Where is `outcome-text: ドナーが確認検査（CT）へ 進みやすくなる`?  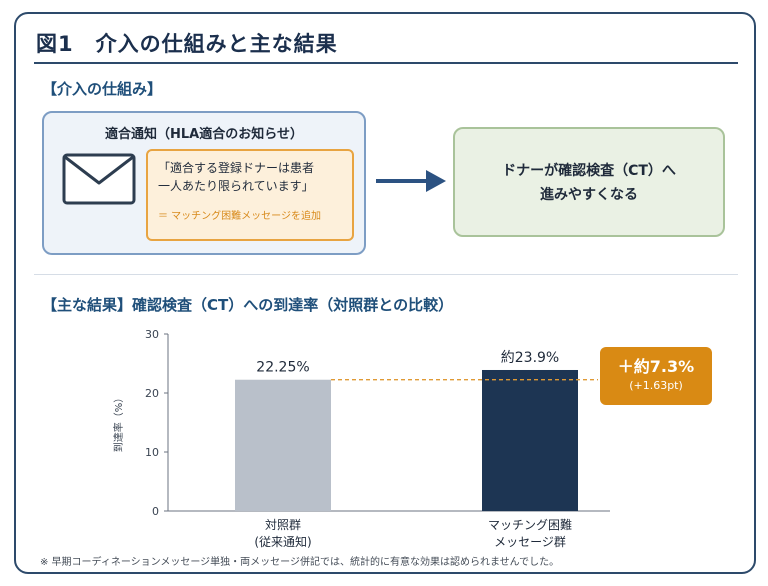
outcome-text: ドナーが確認検査（CT）へ 進みやすくなる is located at coordinates (589, 183).